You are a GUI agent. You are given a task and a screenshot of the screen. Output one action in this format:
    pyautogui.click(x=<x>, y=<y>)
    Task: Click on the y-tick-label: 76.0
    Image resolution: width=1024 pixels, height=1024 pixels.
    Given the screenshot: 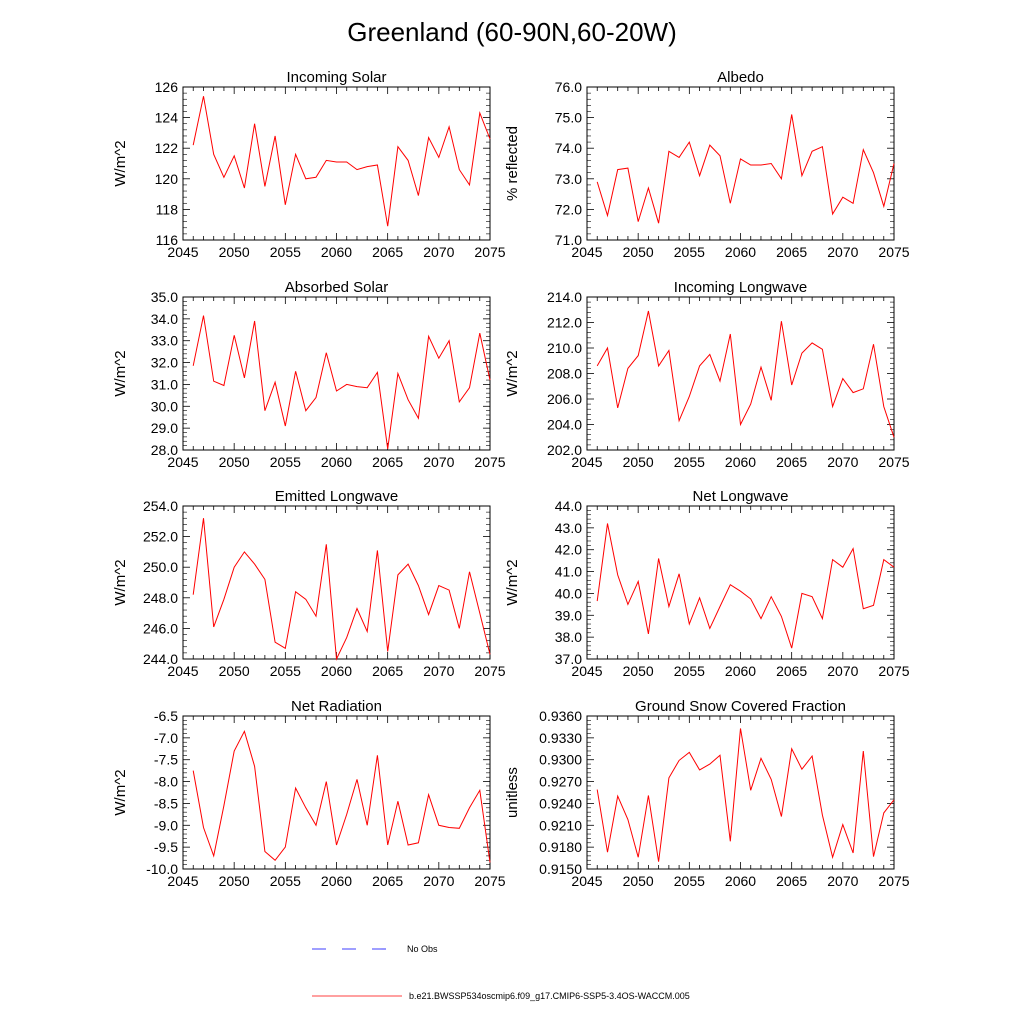 What is the action you would take?
    pyautogui.click(x=568, y=87)
    